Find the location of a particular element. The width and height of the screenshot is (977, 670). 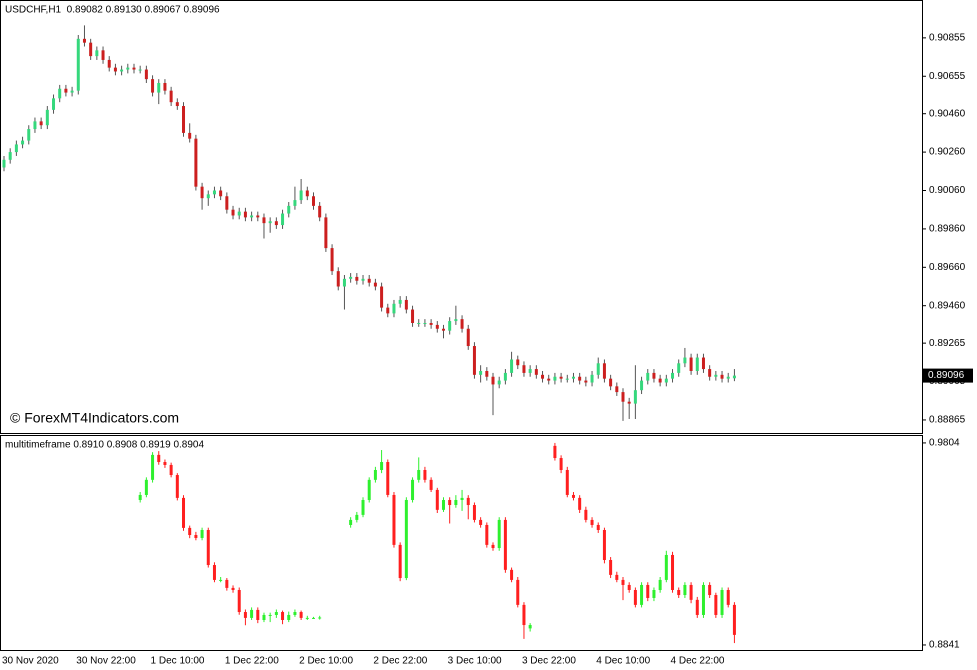

y-tick-label: 0.89265 is located at coordinates (947, 343).